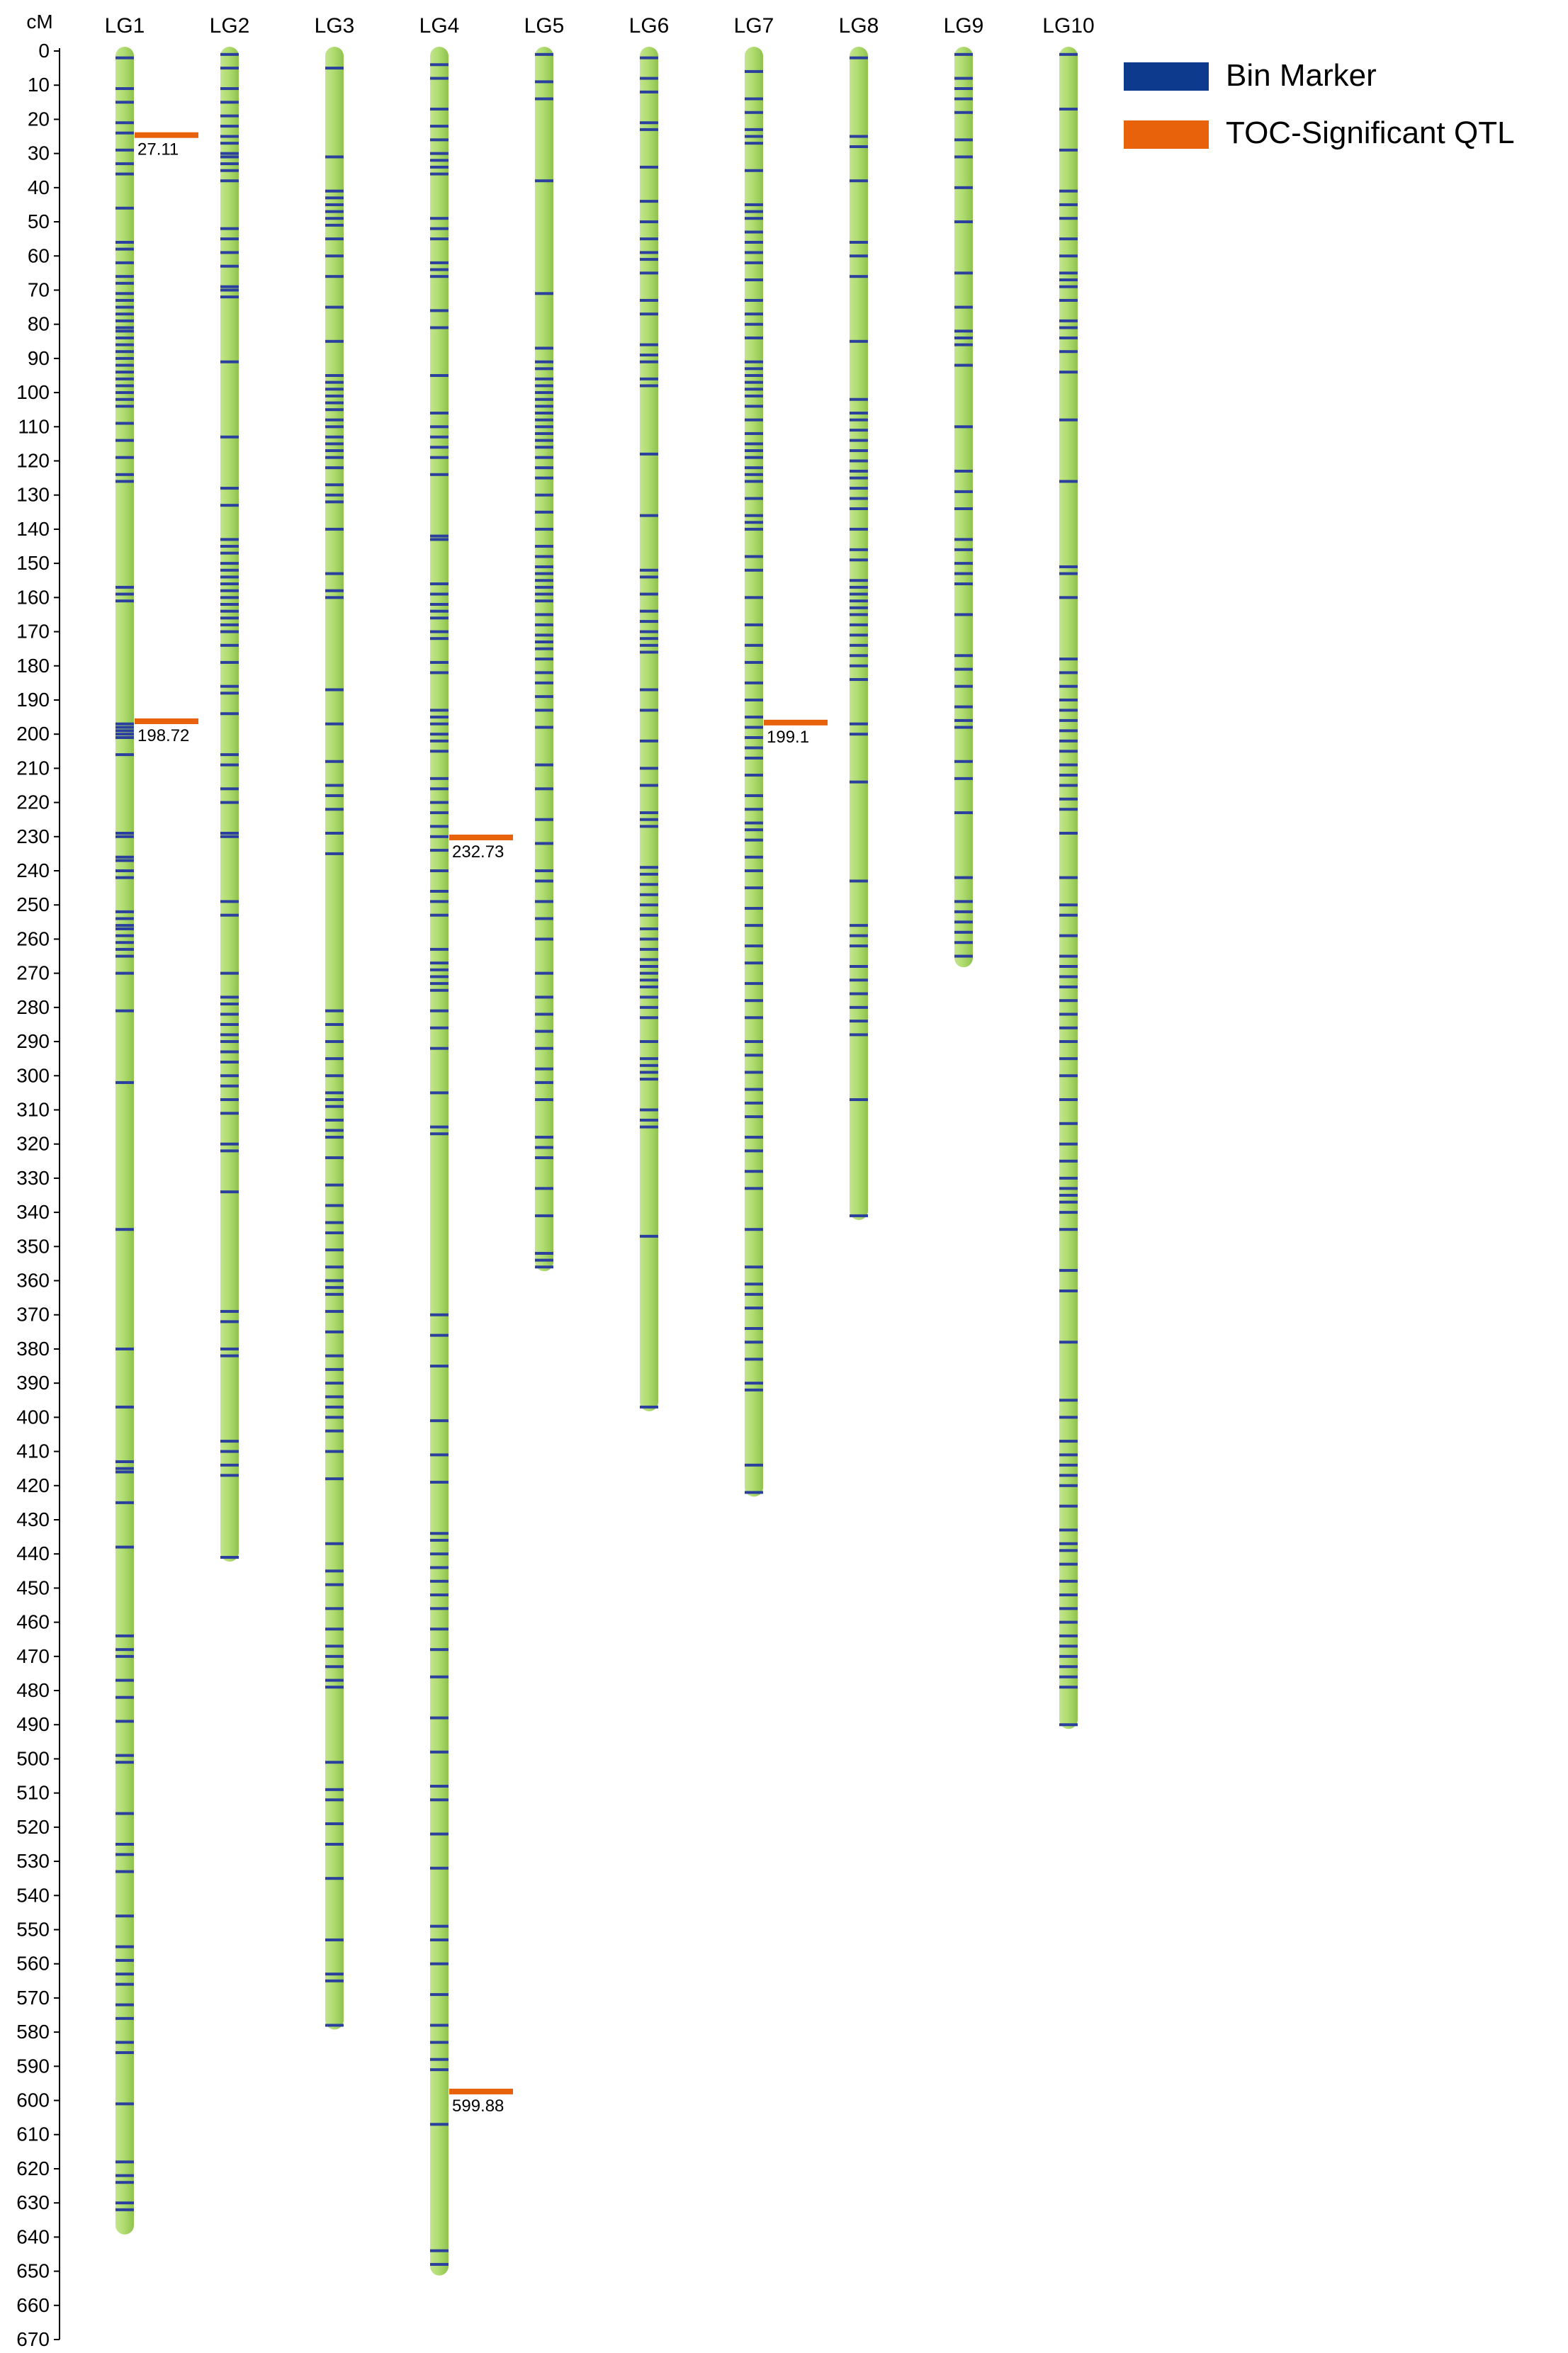  What do you see at coordinates (754, 756) in the screenshot?
I see `linkage-group-lg7: LG7` at bounding box center [754, 756].